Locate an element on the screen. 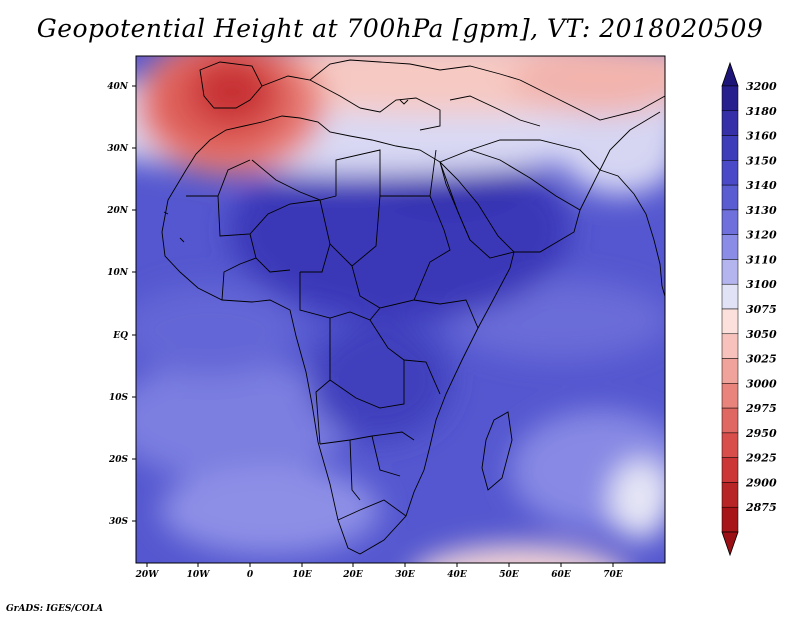  x-tick-label: 20W is located at coordinates (147, 575).